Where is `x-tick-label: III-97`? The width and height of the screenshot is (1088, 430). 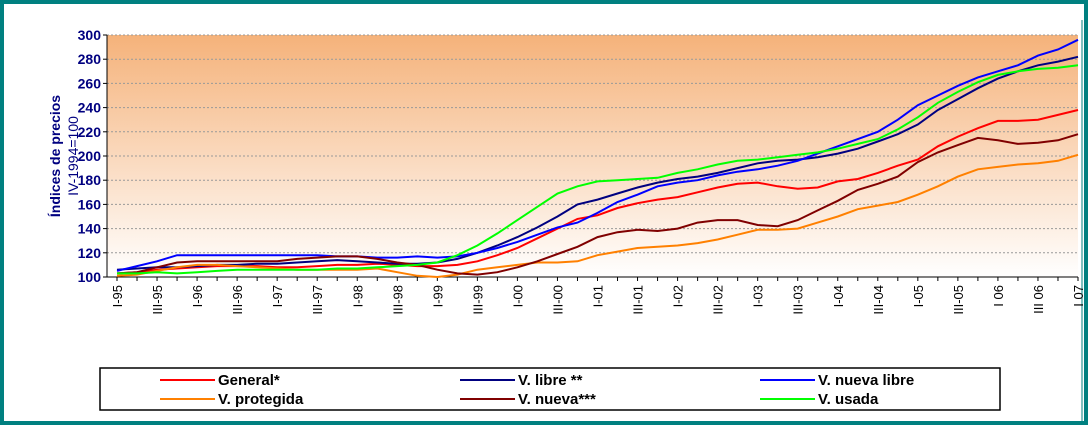
x-tick-label: III-97 is located at coordinates (317, 300).